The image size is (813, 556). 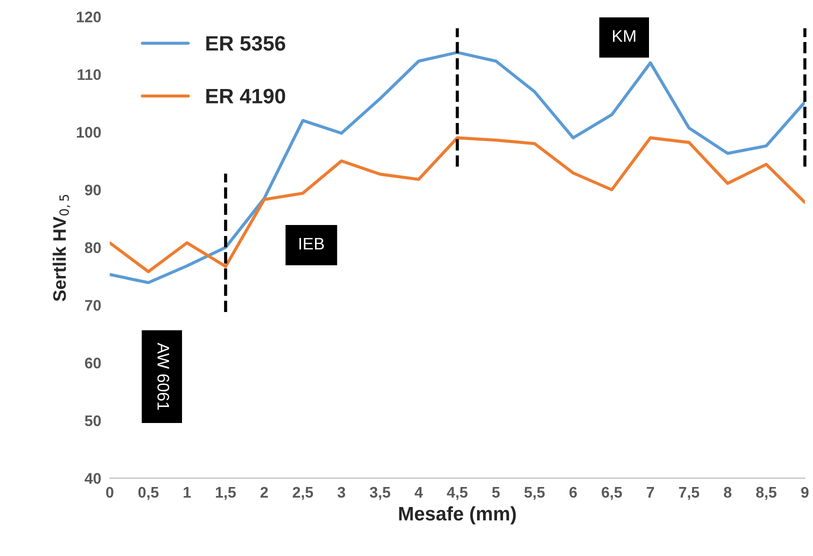 I want to click on x-tick-label: 8, so click(x=728, y=492).